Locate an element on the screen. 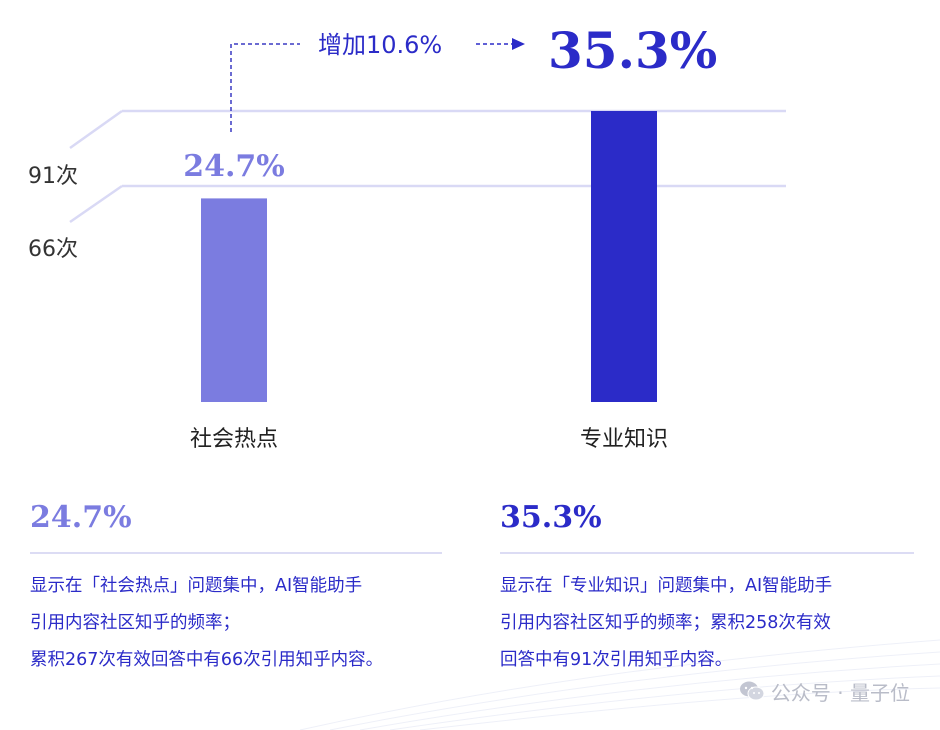 The image size is (940, 730). watermark-text: 公众号 · 量子位 is located at coordinates (840, 692).